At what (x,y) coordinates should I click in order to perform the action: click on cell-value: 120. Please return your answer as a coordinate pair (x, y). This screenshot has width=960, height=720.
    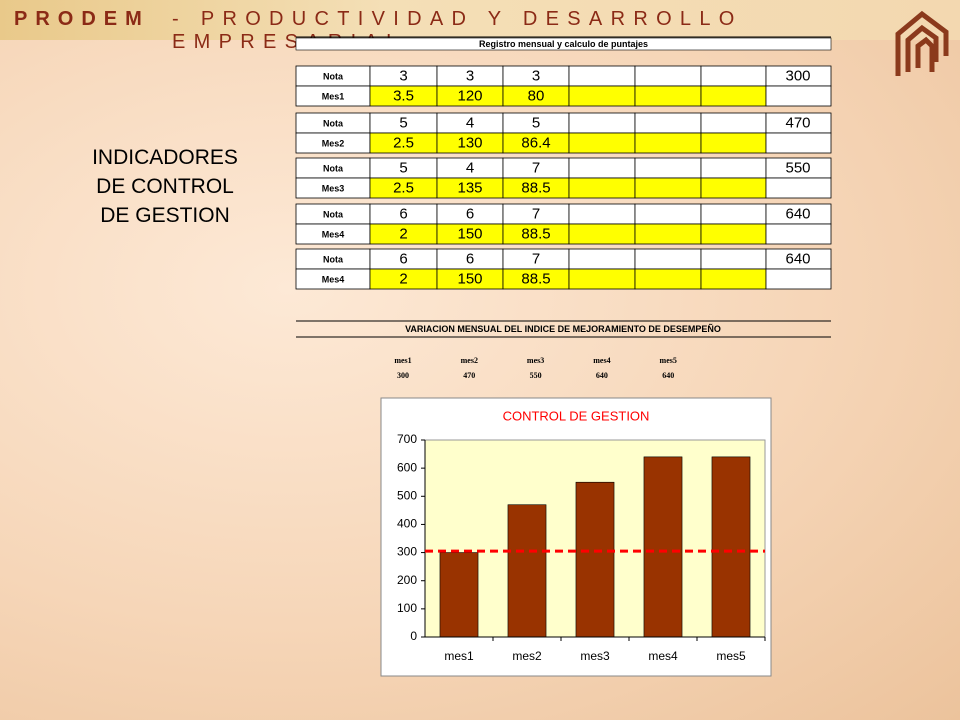
    Looking at the image, I should click on (469, 95).